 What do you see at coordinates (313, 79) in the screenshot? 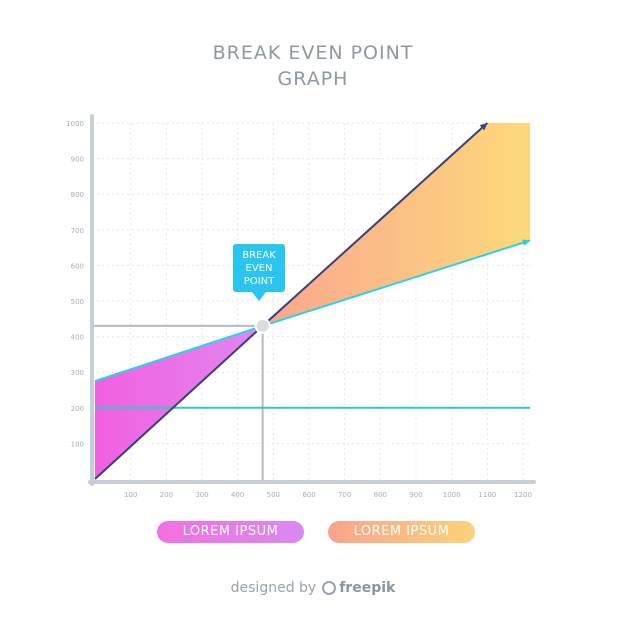
I see `chart-title-line-2: GRAPH` at bounding box center [313, 79].